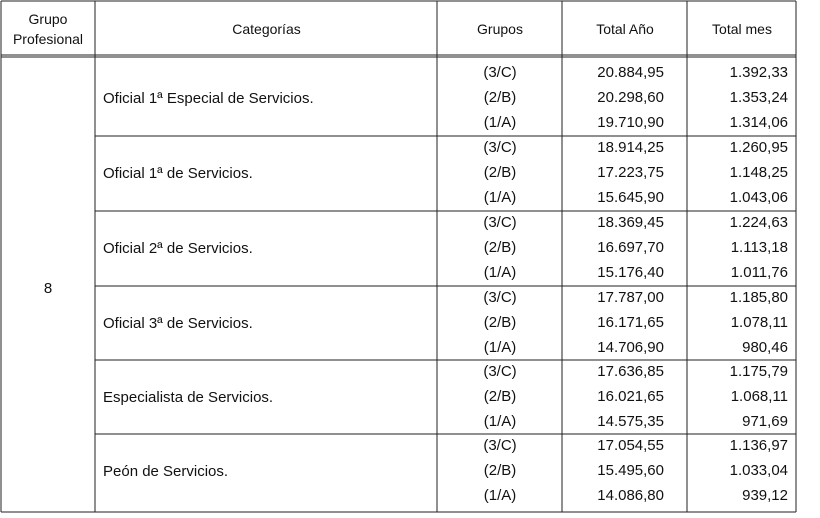 This screenshot has width=820, height=518. I want to click on total-year-cell: 18.914,25, so click(630, 147).